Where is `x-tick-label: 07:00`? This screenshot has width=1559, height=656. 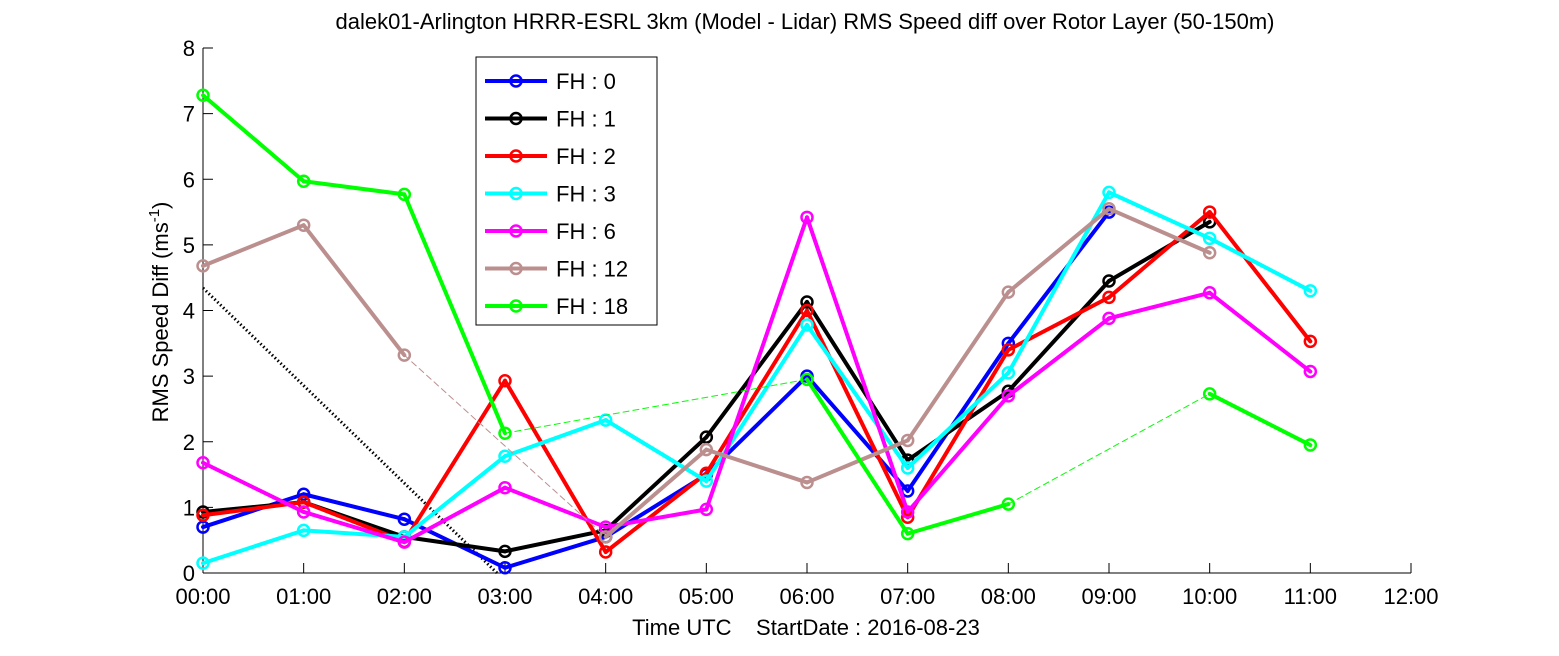
x-tick-label: 07:00 is located at coordinates (907, 596).